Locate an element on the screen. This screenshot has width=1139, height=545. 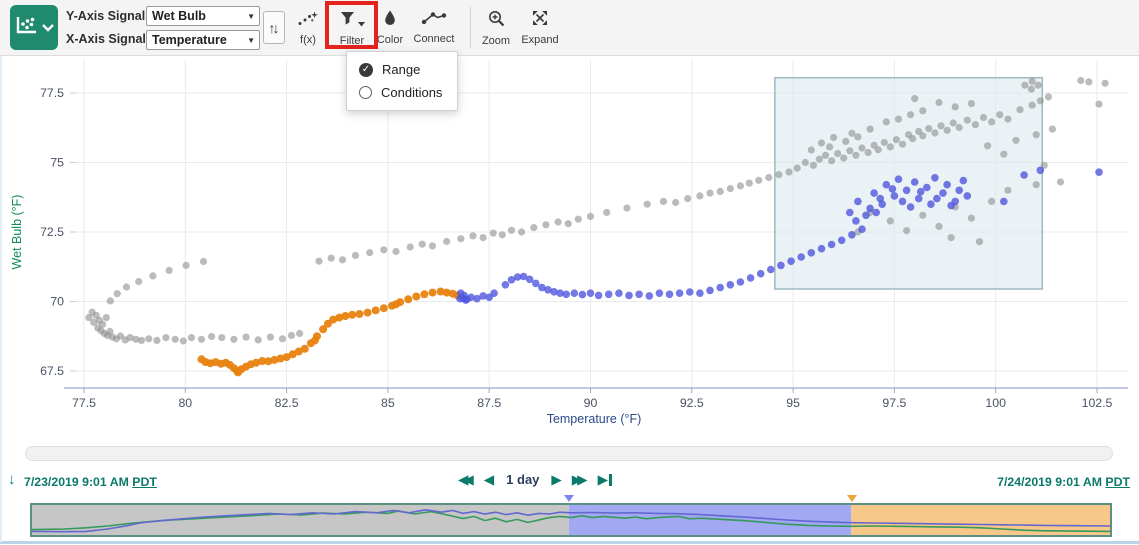
x-tick-label: 97.5 is located at coordinates (894, 403).